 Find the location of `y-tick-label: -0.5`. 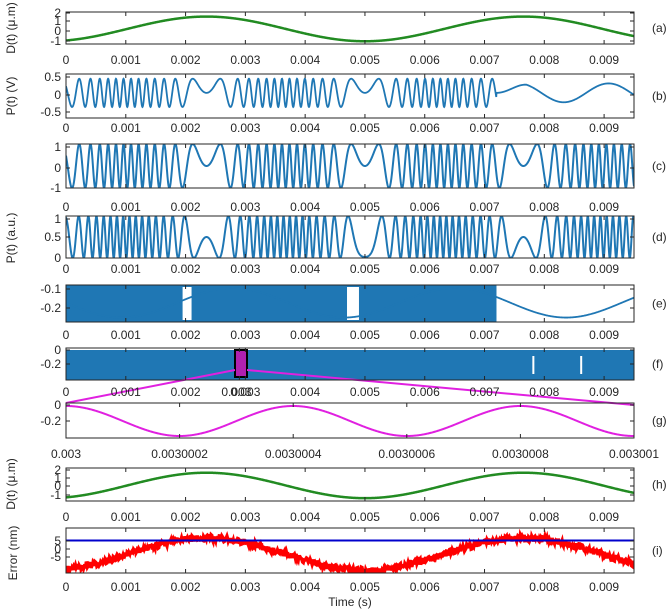

y-tick-label: -0.5 is located at coordinates (50, 112).